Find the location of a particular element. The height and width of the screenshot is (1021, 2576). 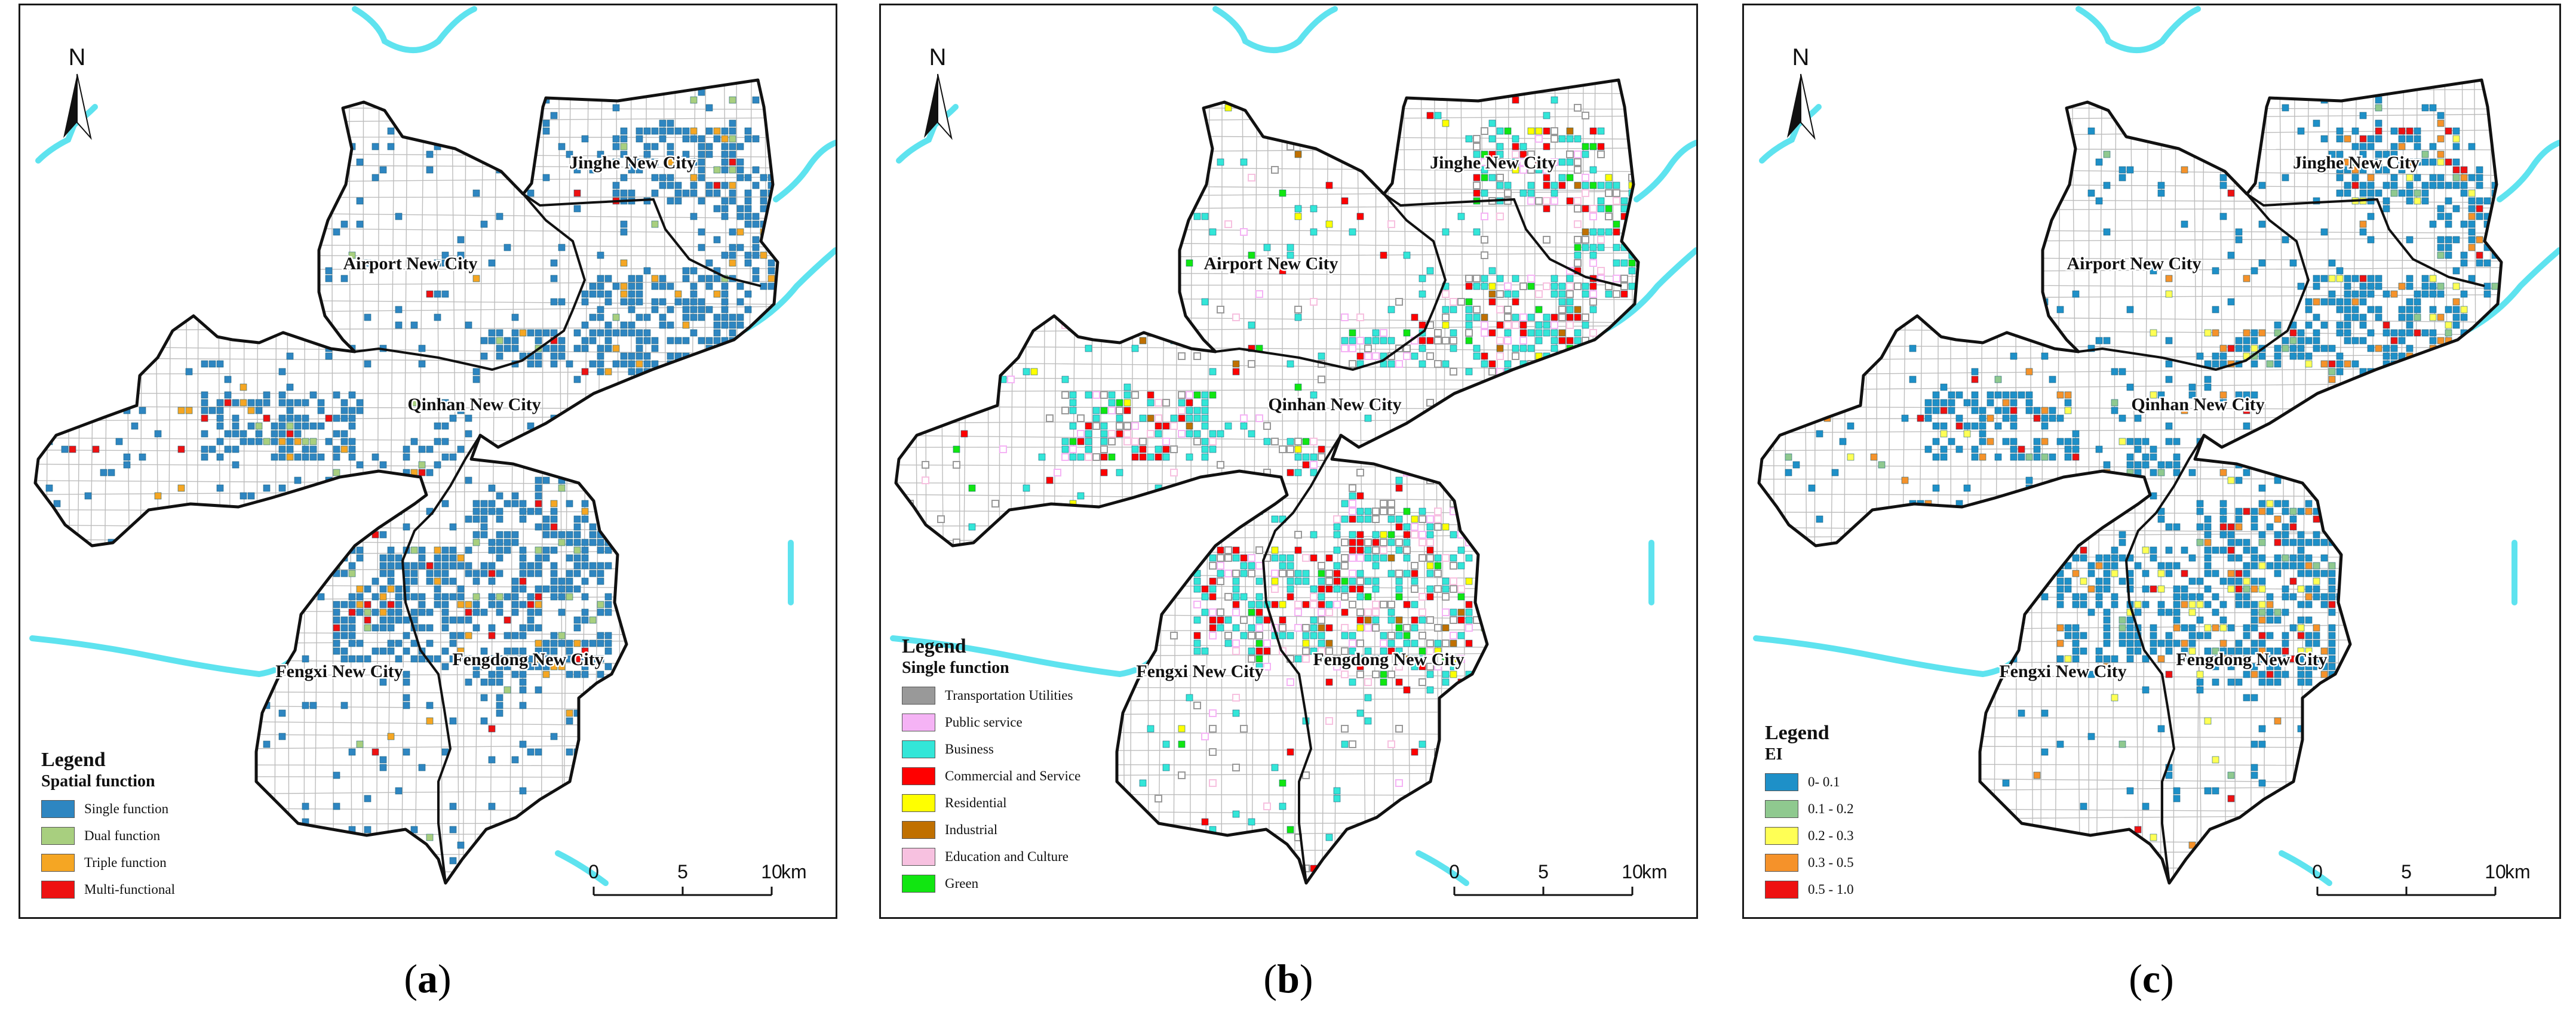

legend-swatch is located at coordinates (918, 695).